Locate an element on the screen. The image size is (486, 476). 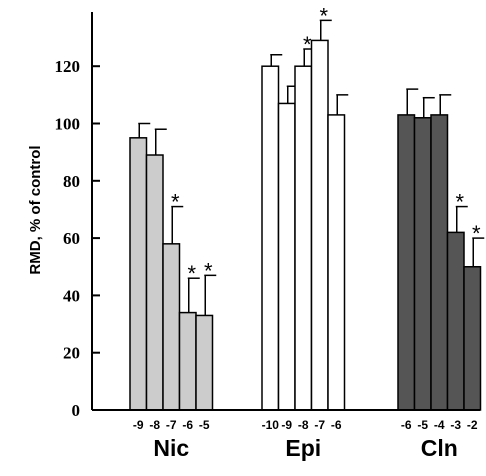
y-tick-label: 120 is located at coordinates (68, 66).